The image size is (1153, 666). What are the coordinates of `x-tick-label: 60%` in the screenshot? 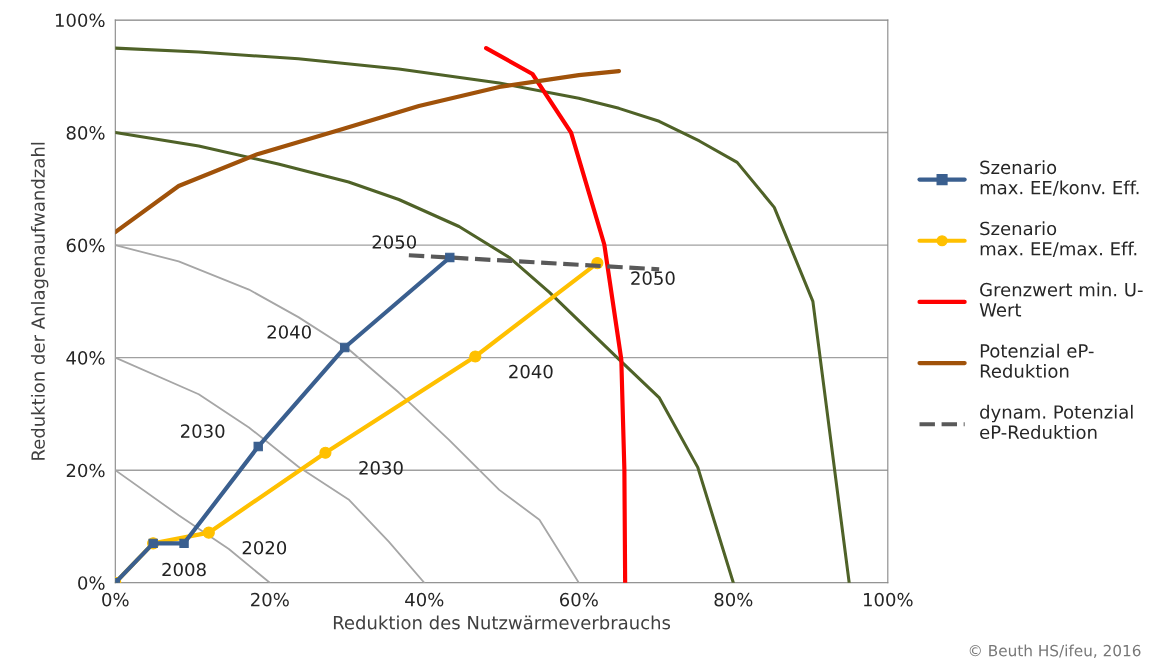 It's located at (579, 599).